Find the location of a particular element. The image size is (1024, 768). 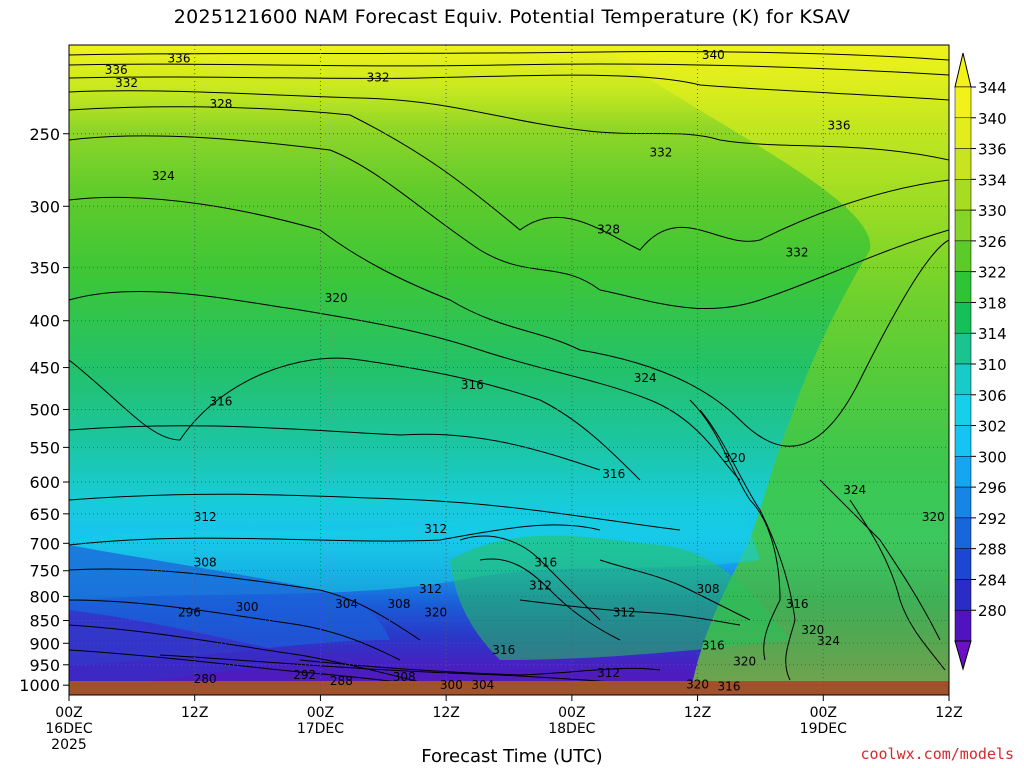

contour-label: 280 is located at coordinates (205, 679).